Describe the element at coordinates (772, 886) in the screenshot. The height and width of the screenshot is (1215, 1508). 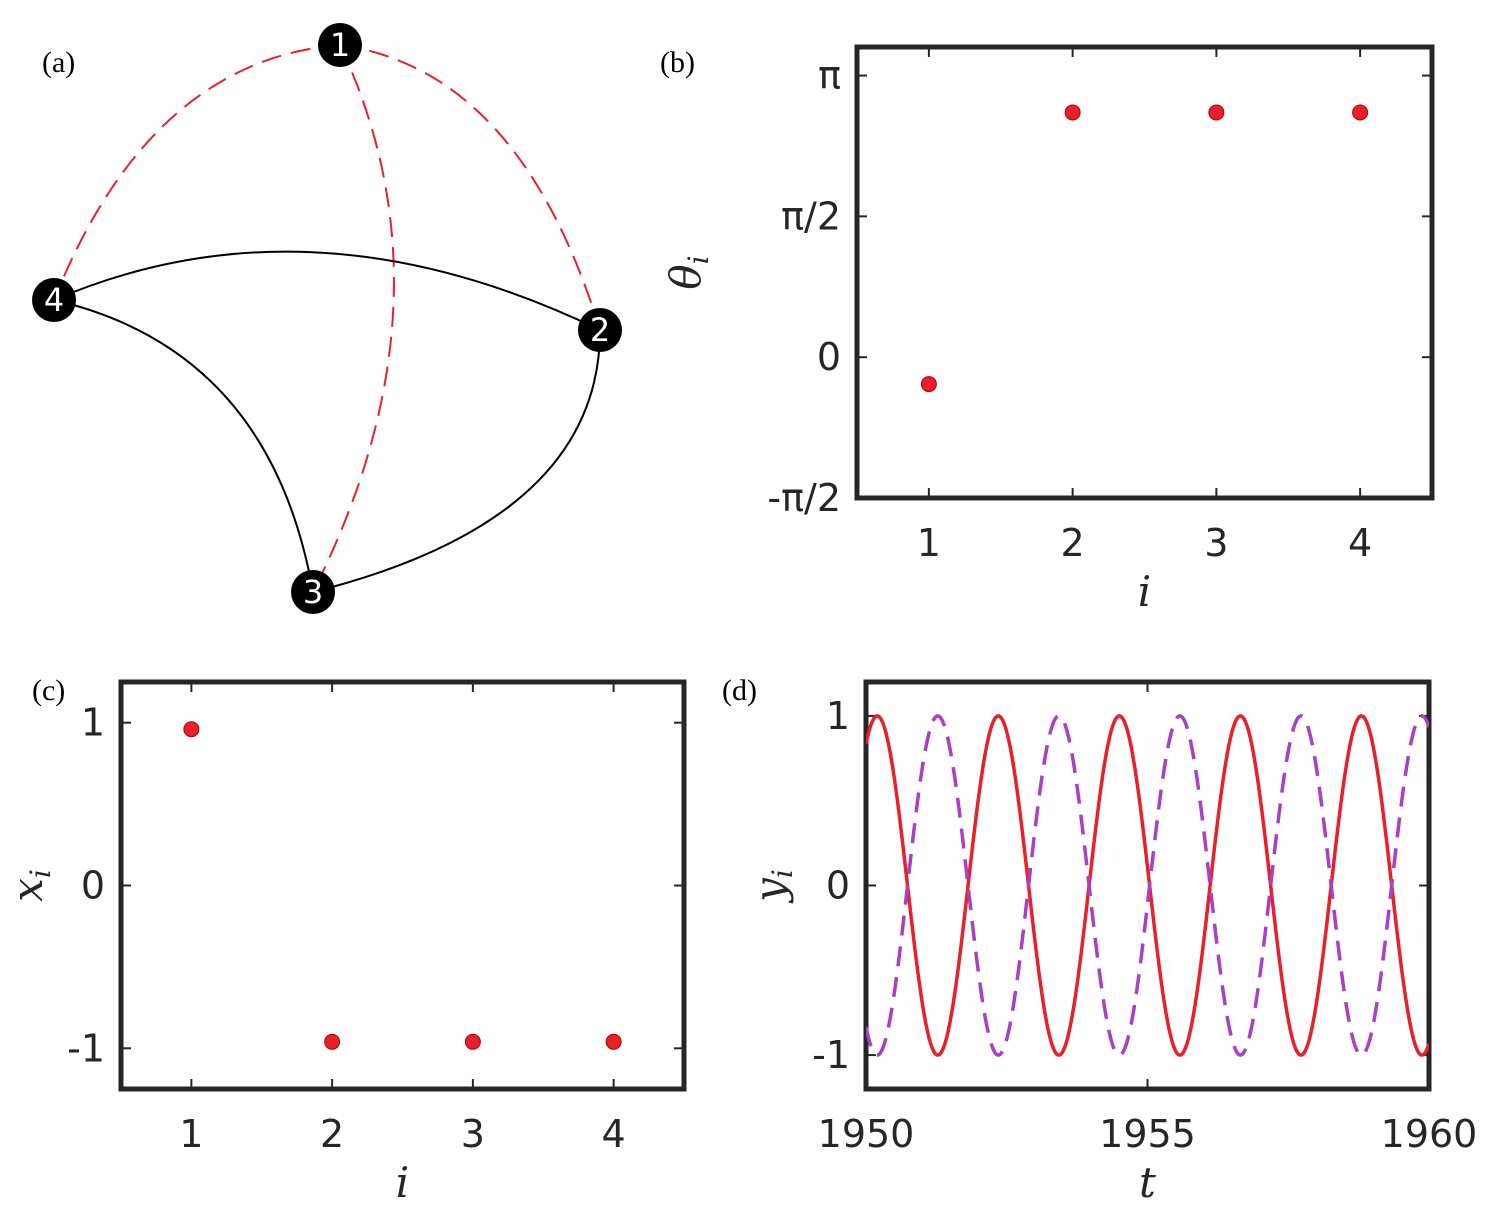
I see `y-axis-label: yi` at that location.